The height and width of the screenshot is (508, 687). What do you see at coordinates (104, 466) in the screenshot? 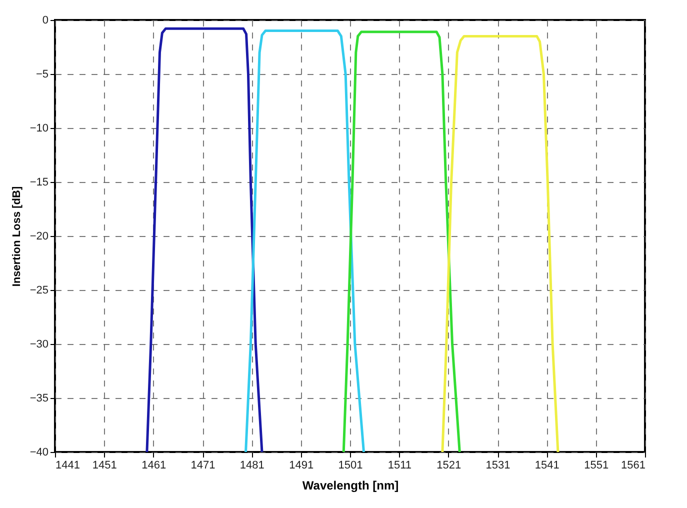
I see `x-tick-label: 1451` at bounding box center [104, 466].